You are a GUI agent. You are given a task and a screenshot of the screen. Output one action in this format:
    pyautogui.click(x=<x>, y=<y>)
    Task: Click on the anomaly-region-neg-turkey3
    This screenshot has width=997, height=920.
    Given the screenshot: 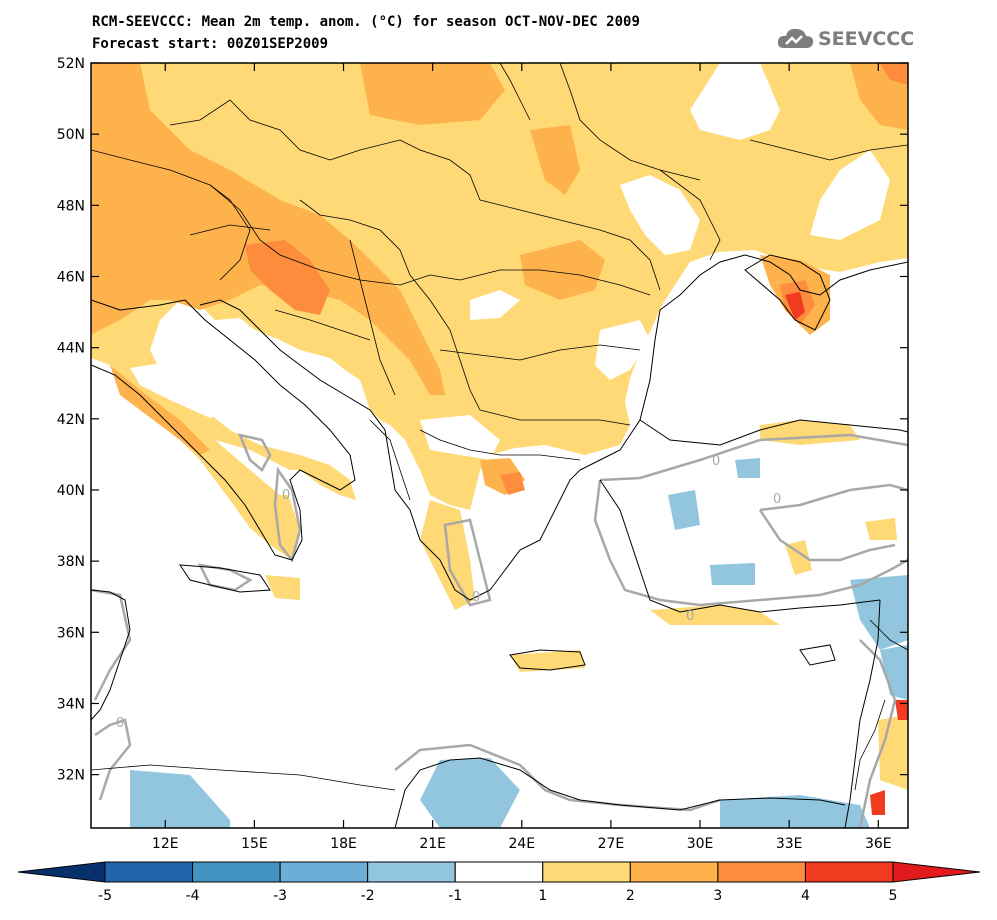 What is the action you would take?
    pyautogui.click(x=732, y=574)
    